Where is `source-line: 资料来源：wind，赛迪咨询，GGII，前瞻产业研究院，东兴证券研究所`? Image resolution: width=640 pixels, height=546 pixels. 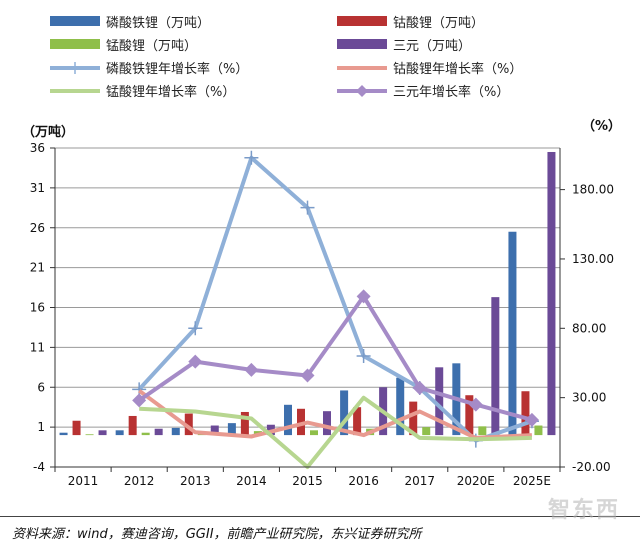 source-line: 资料来源：wind，赛迪咨询，GGII，前瞻产业研究院，东兴证券研究所 is located at coordinates (320, 531).